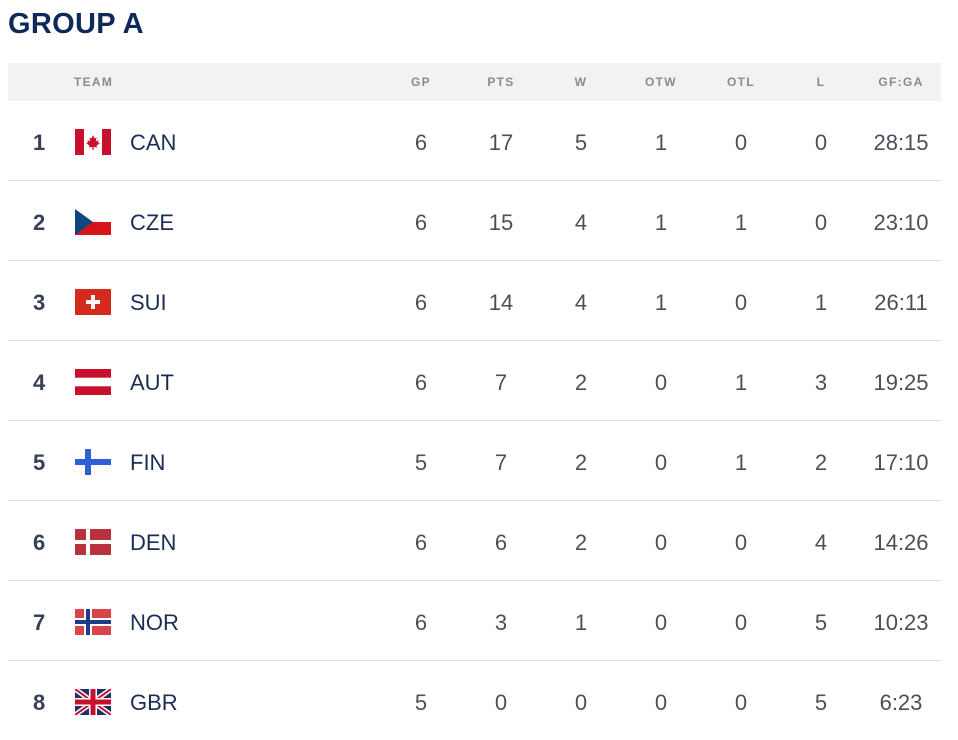  What do you see at coordinates (821, 542) in the screenshot?
I see `l-value: 4` at bounding box center [821, 542].